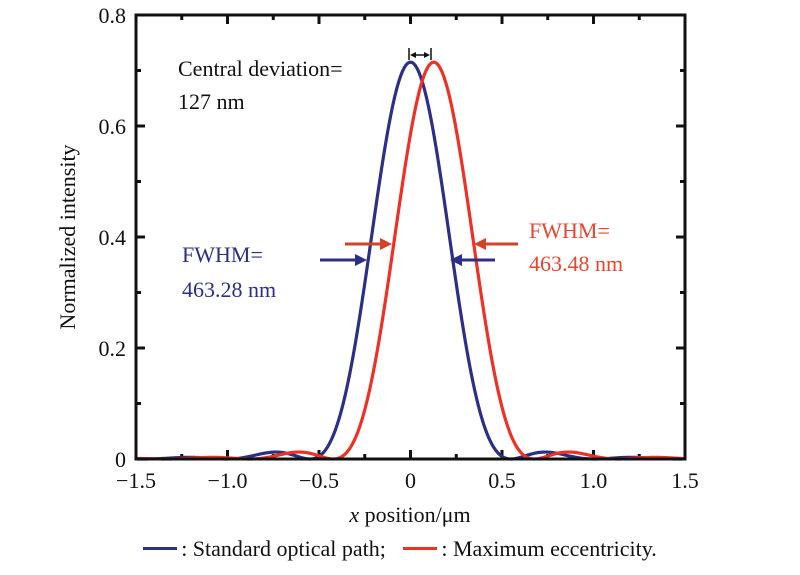  What do you see at coordinates (113, 15) in the screenshot?
I see `y-tick-label: 0.8` at bounding box center [113, 15].